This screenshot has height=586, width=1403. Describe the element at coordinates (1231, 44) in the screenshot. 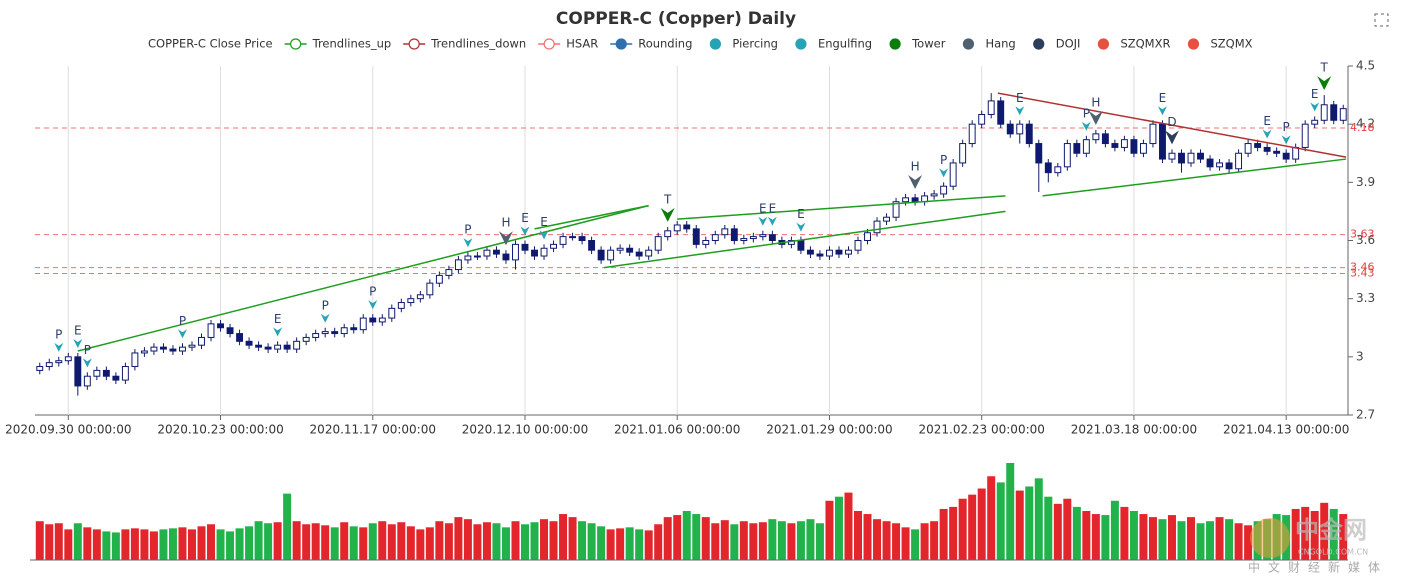

I see `legend-label: SZQMX` at that location.